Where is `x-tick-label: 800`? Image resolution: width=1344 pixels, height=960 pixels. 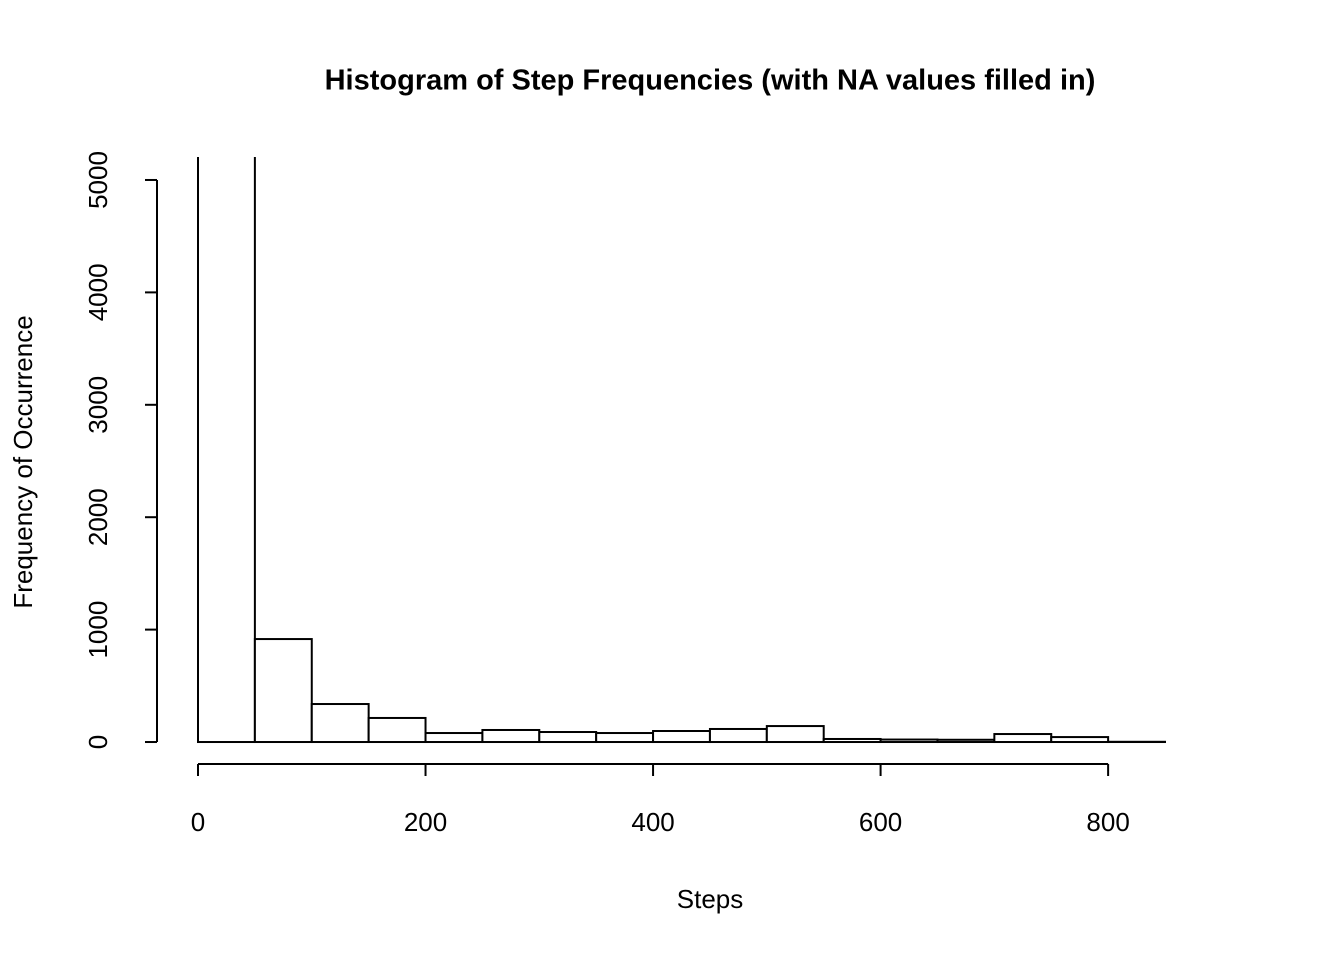 x-tick-label: 800 is located at coordinates (1107, 822).